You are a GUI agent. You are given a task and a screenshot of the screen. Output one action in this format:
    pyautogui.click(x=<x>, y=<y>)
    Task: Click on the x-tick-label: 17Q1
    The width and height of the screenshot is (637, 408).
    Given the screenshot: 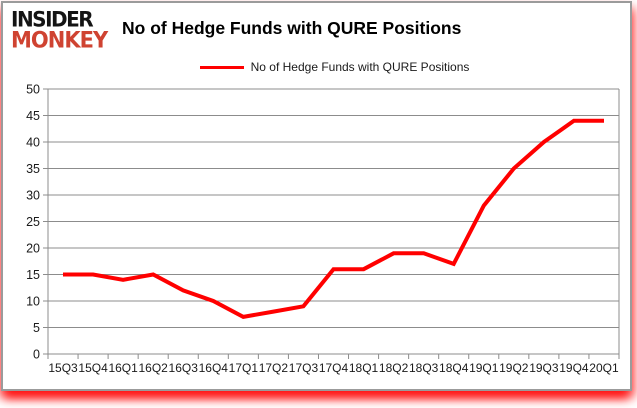 What is the action you would take?
    pyautogui.click(x=244, y=368)
    